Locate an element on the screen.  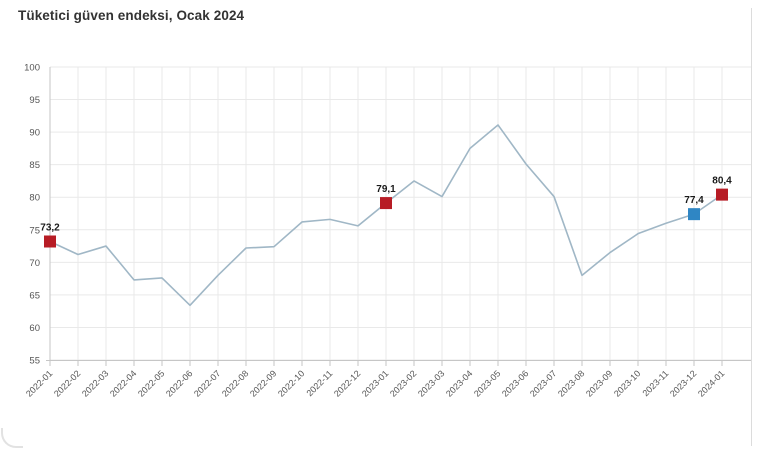
x-tick-label: 2023-11 is located at coordinates (655, 383).